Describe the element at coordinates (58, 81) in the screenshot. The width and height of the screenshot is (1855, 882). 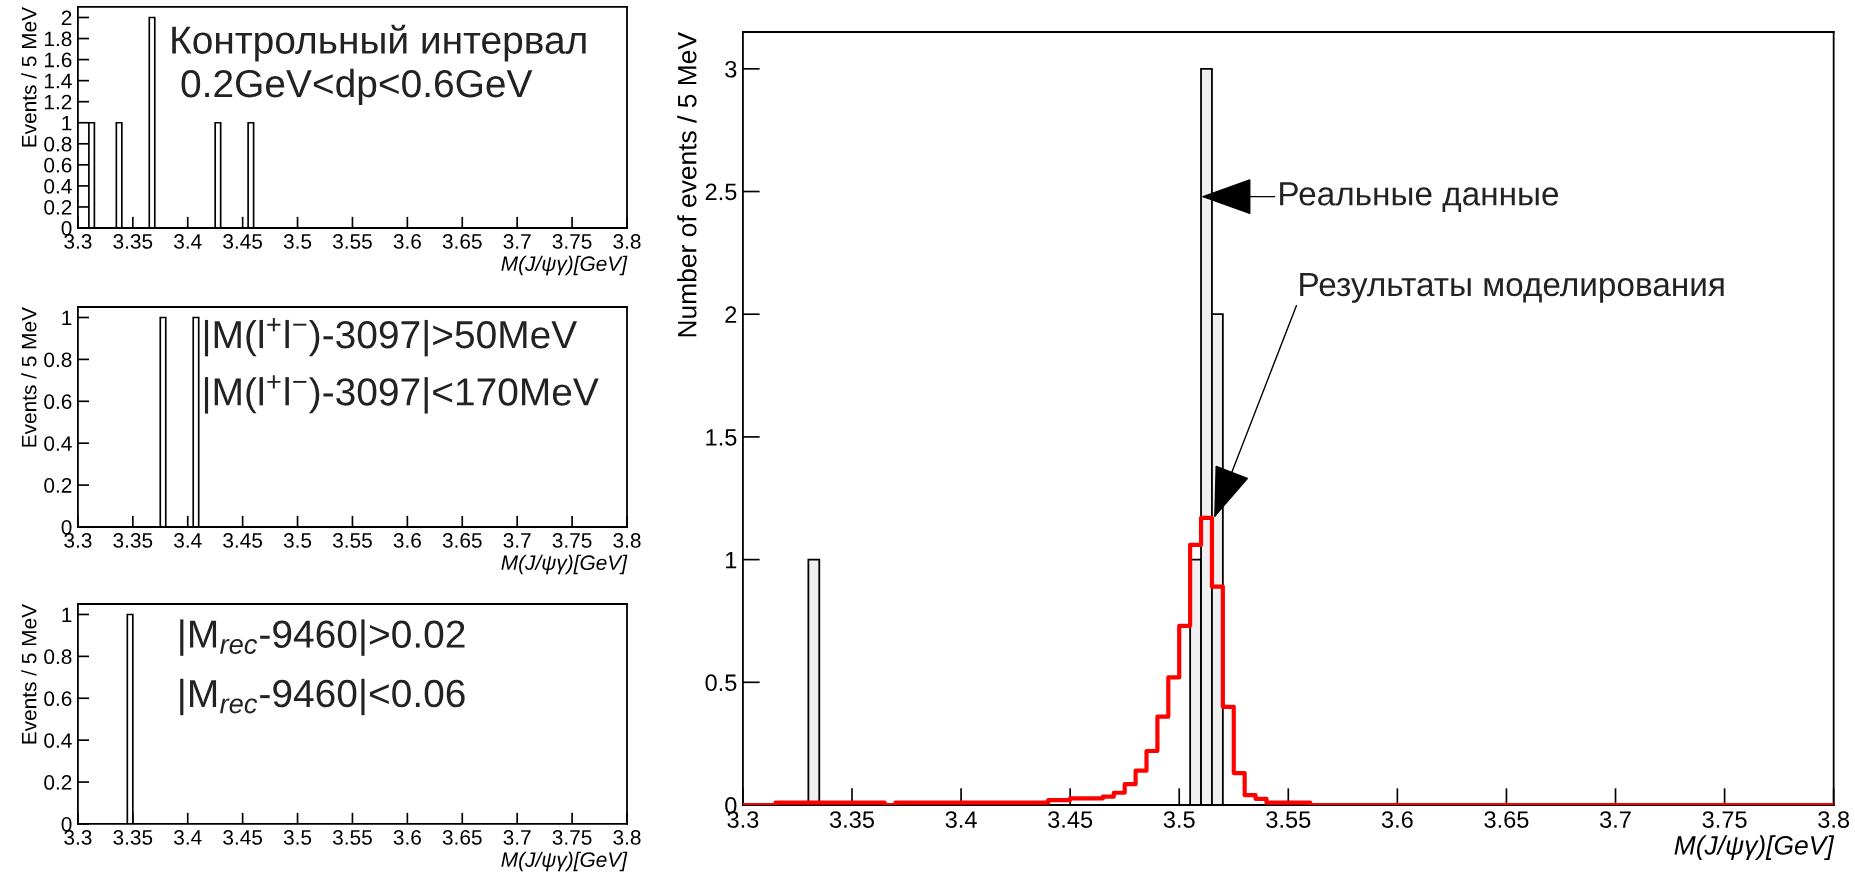
I see `y-tick-label: 1.4` at that location.